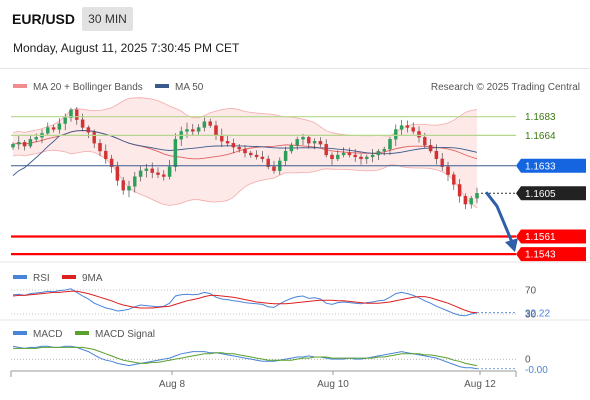 Image resolution: width=590 pixels, height=400 pixels. What do you see at coordinates (245, 117) in the screenshot?
I see `bollinger-upper-line` at bounding box center [245, 117].